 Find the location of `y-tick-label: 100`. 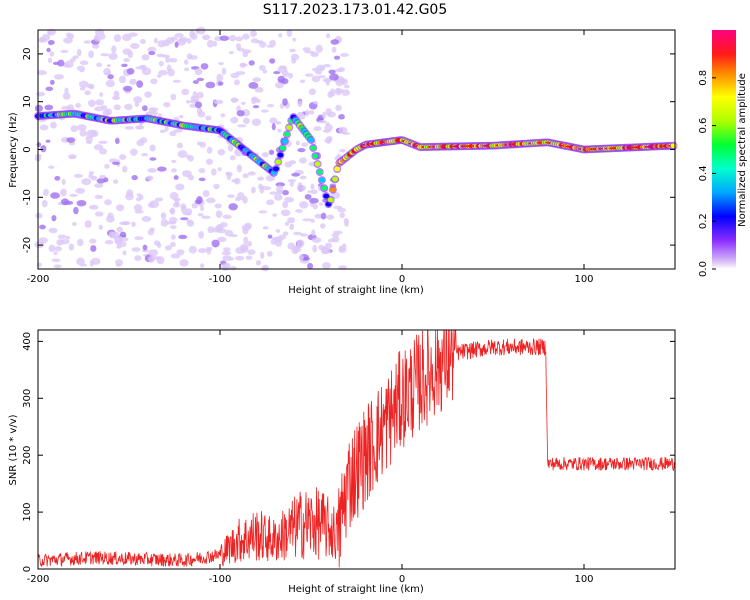

y-tick-label: 100 is located at coordinates (27, 512).